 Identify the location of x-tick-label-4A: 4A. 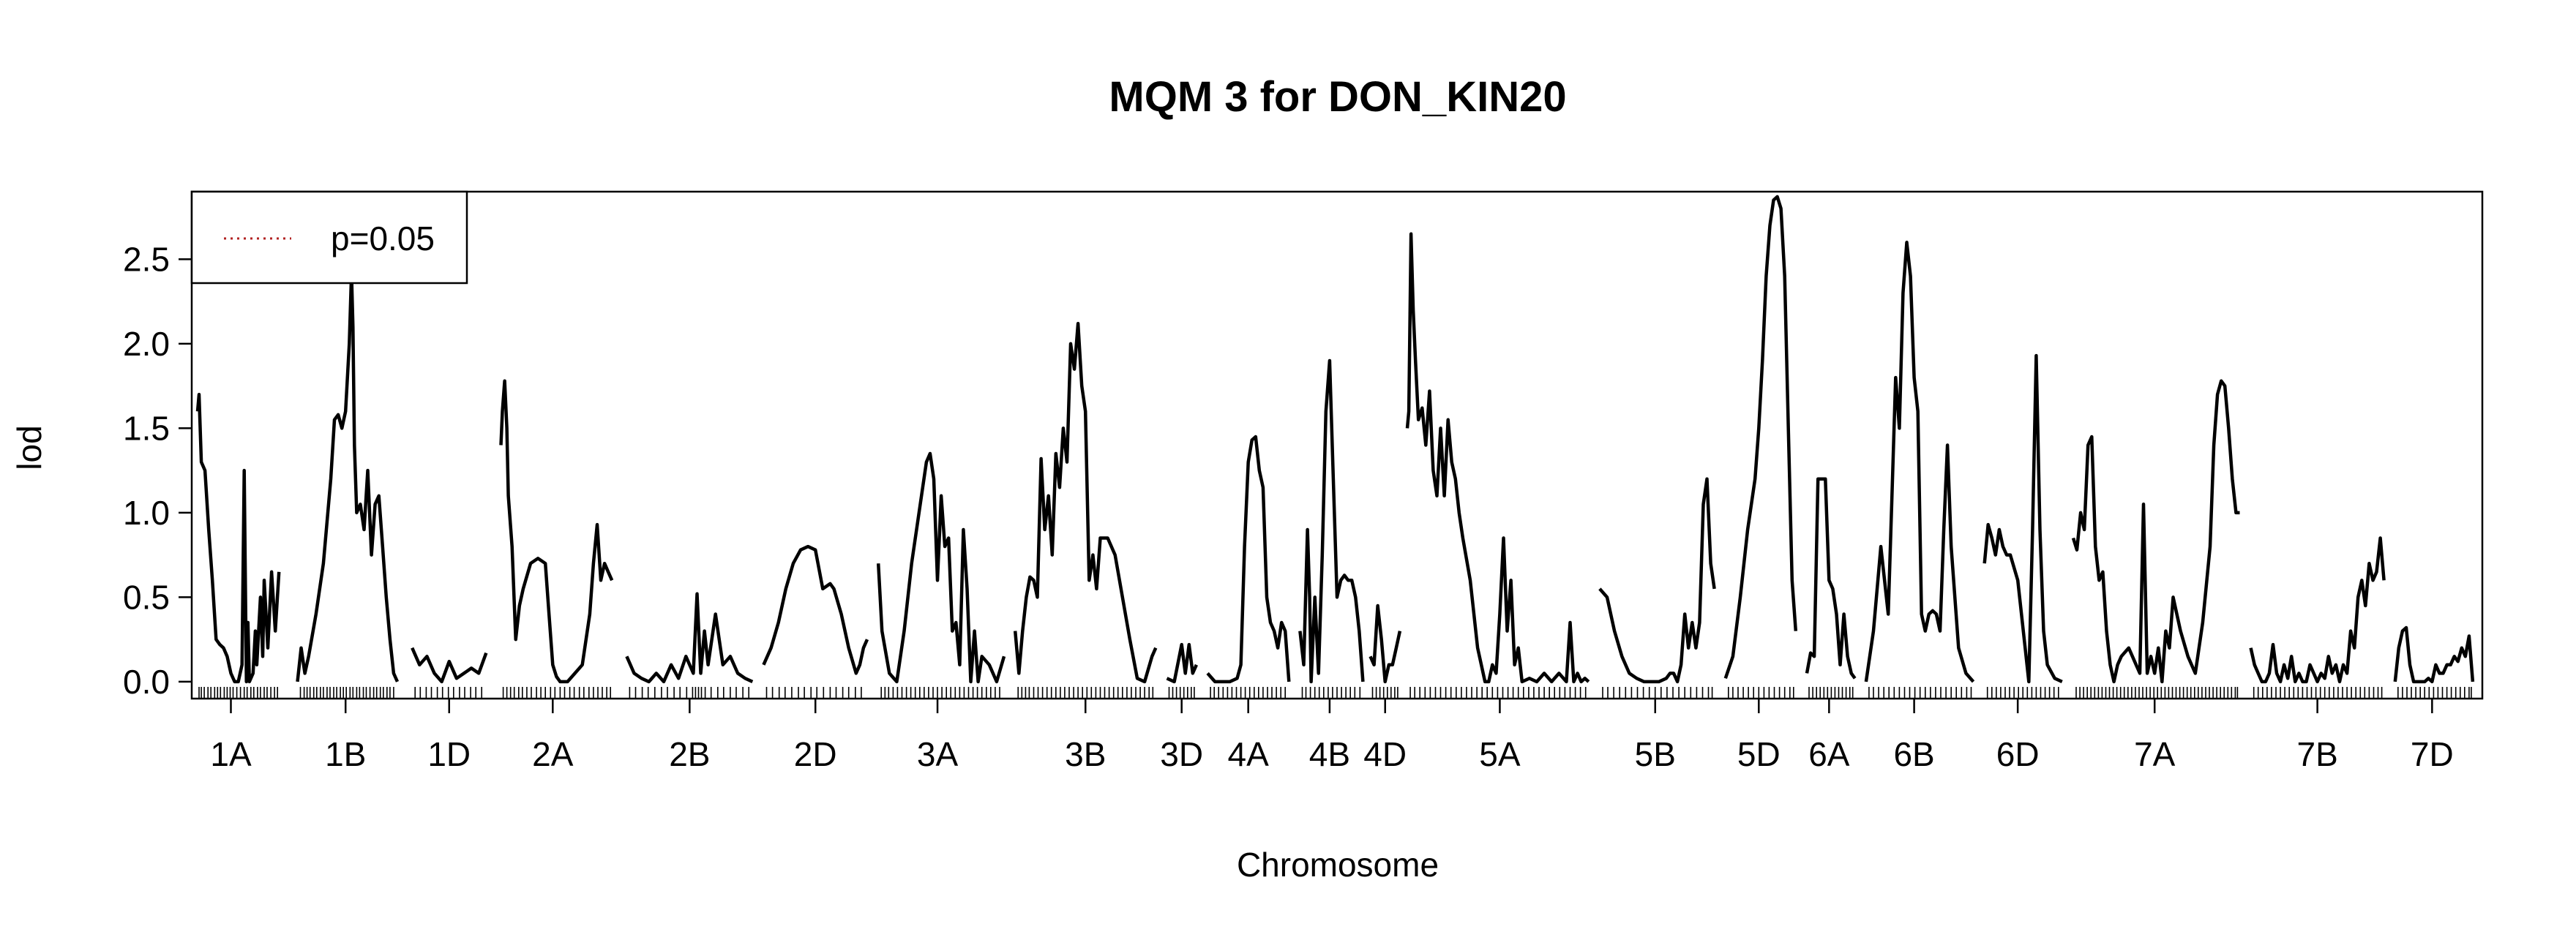
(1249, 754).